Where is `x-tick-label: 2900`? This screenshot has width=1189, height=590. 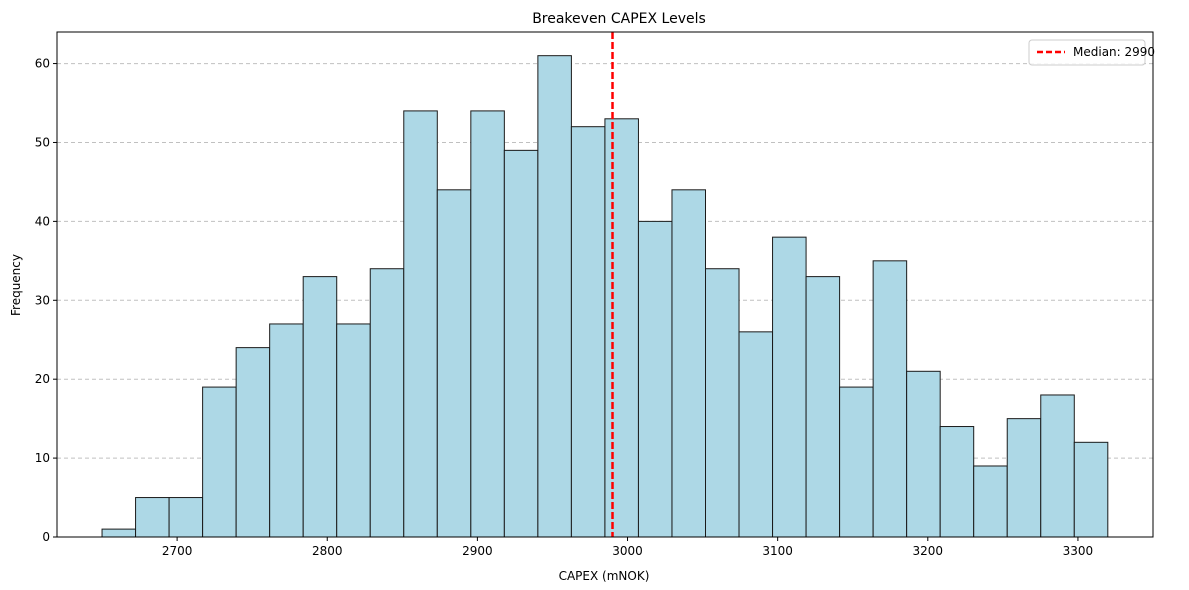
x-tick-label: 2900 is located at coordinates (477, 551).